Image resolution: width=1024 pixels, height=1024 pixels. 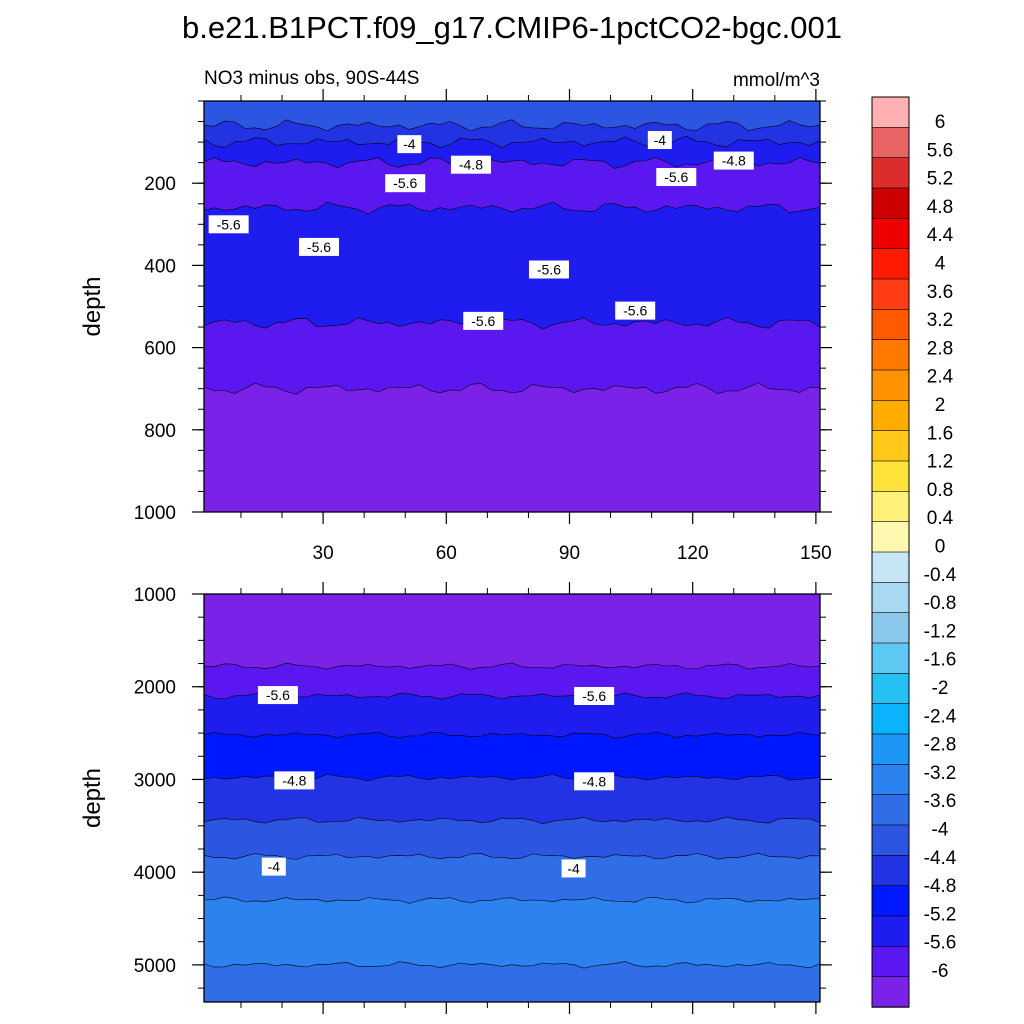 What do you see at coordinates (160, 349) in the screenshot?
I see `y-tick-label: 600` at bounding box center [160, 349].